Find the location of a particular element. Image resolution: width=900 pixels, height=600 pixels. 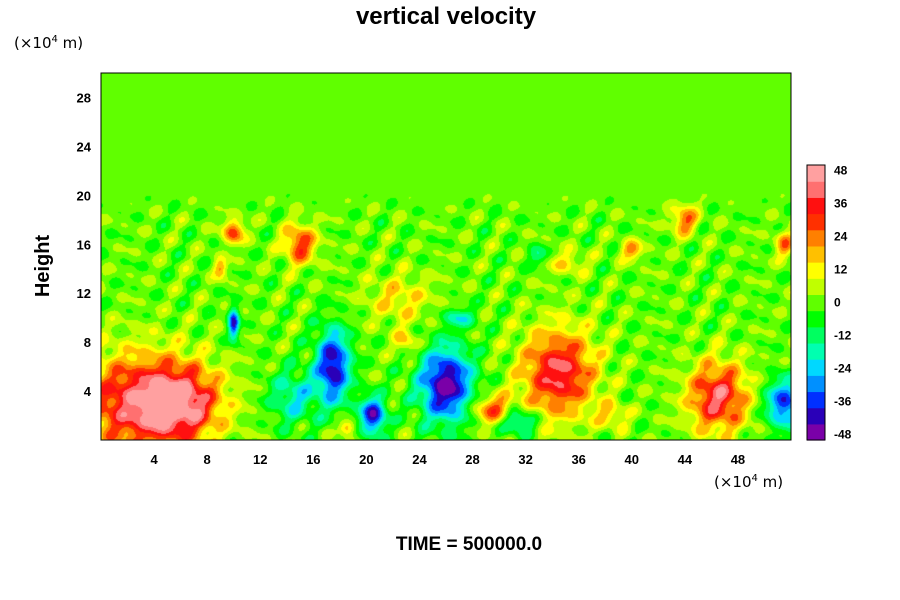

y-tick-label: 8 is located at coordinates (87, 342).